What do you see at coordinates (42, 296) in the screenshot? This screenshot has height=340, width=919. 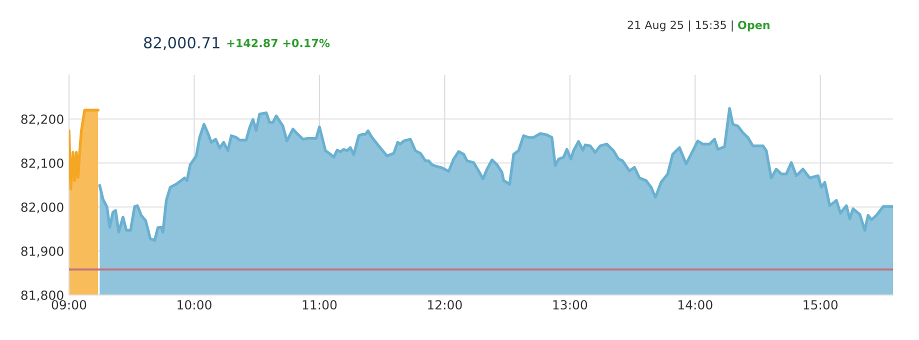 I see `y-tick-label: 81,800` at bounding box center [42, 296].